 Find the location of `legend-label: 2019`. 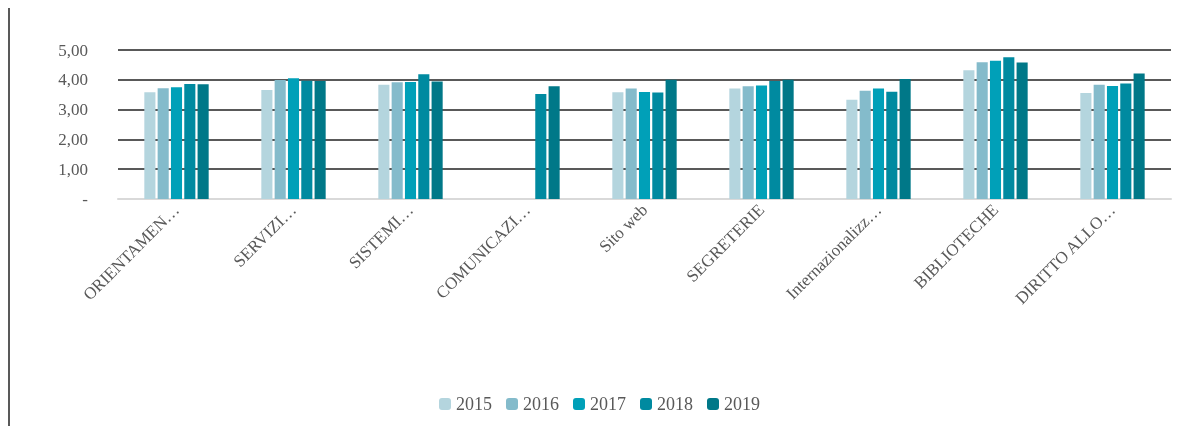

legend-label: 2019 is located at coordinates (742, 404).